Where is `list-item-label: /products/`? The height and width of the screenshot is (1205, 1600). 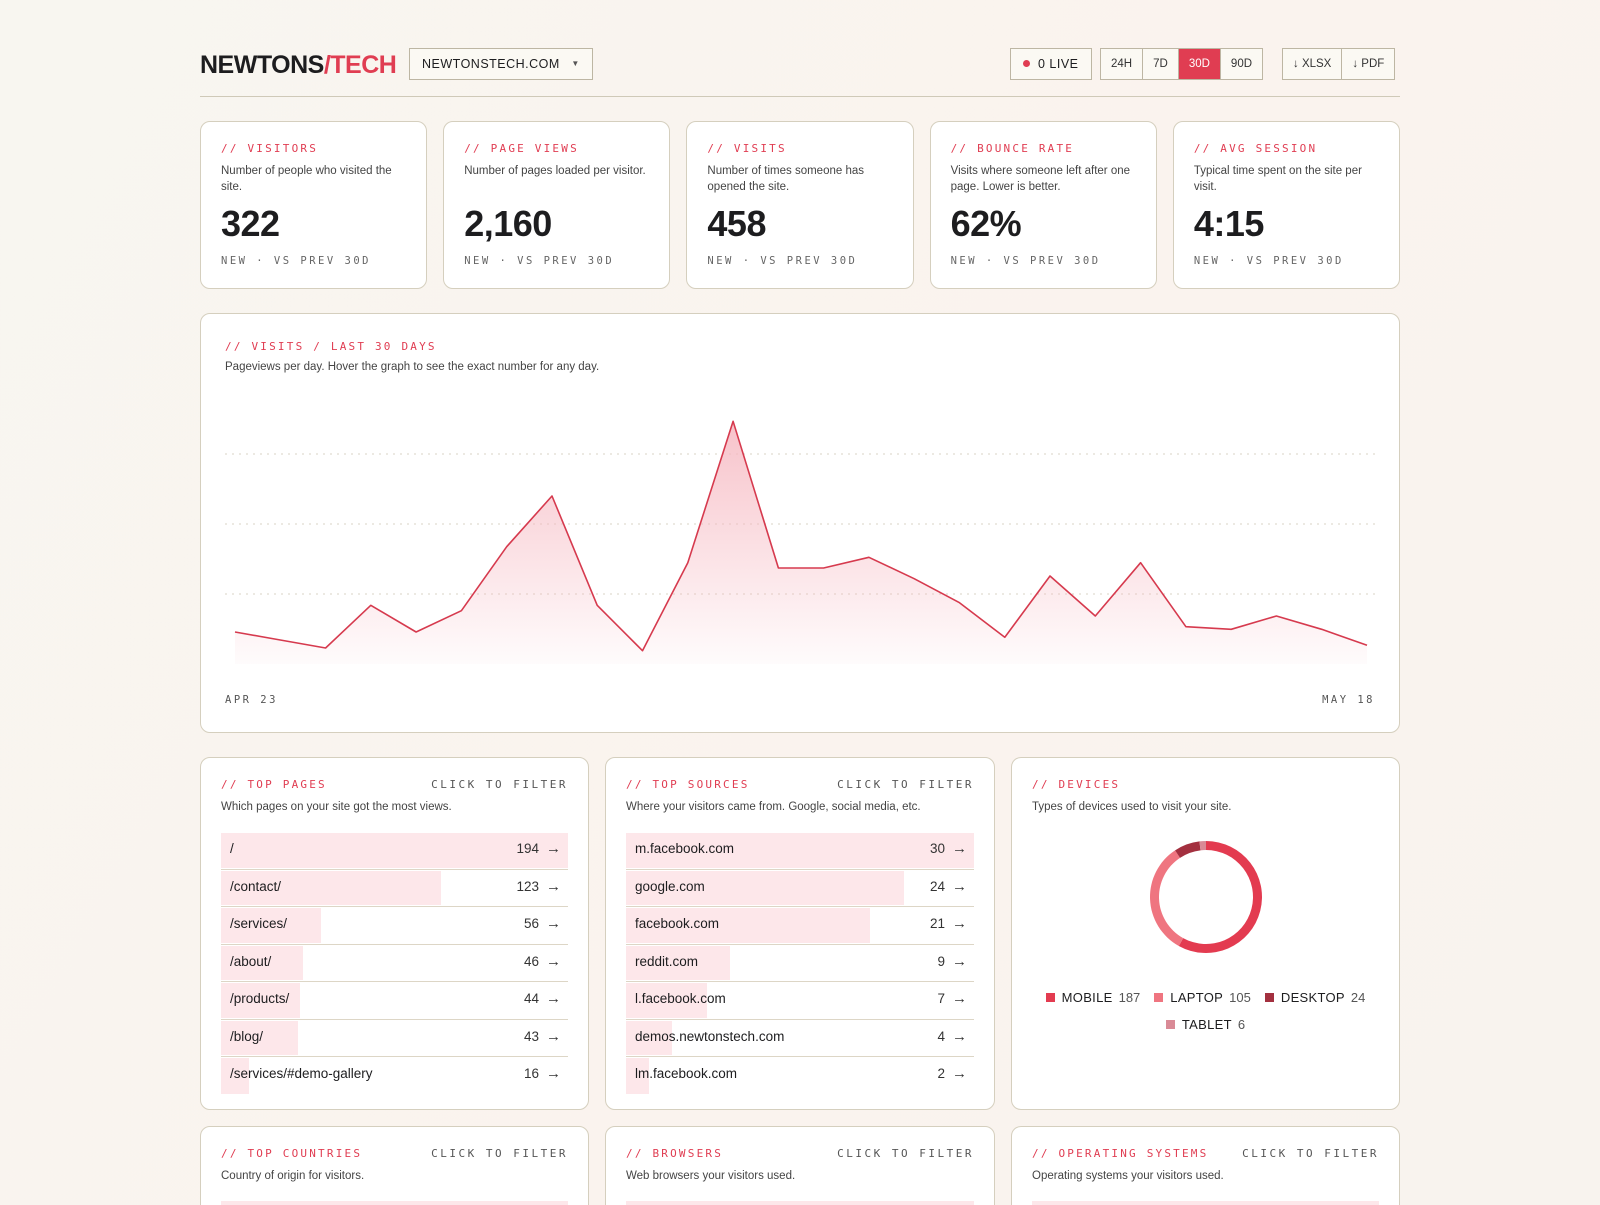 list-item-label: /products/ is located at coordinates (260, 998).